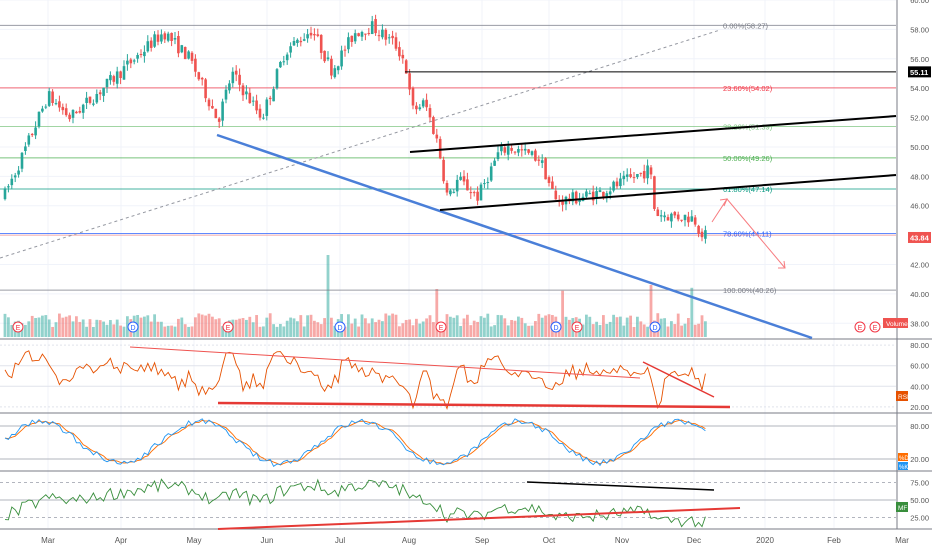  I want to click on mfi-resistance-line, so click(620, 486).